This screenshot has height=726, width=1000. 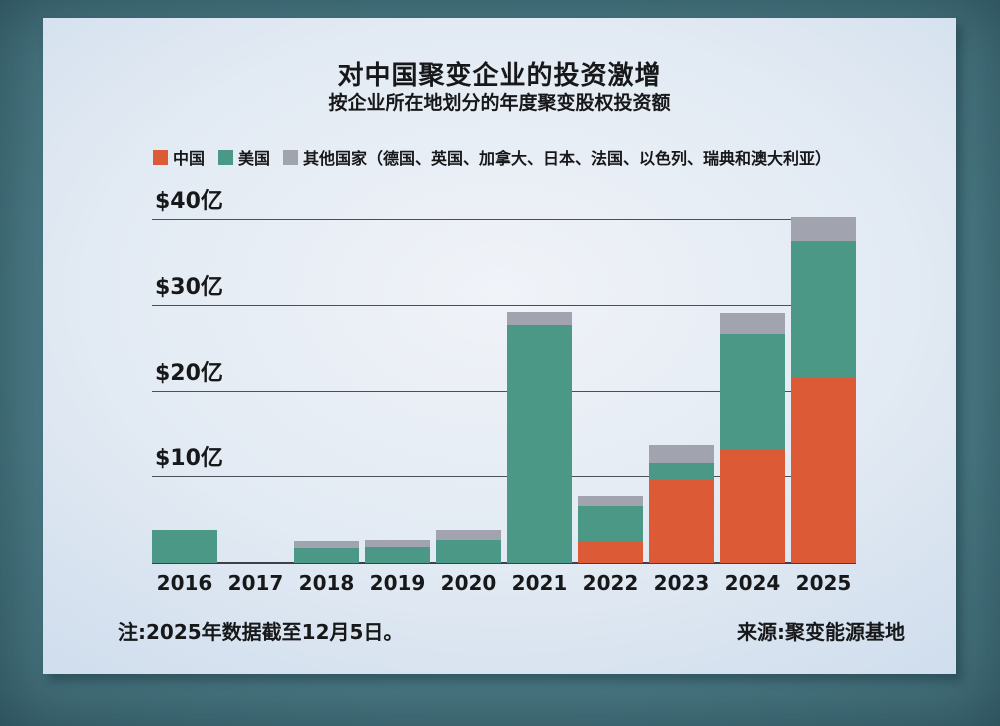 I want to click on bar-segment-china-2022, so click(x=610, y=552).